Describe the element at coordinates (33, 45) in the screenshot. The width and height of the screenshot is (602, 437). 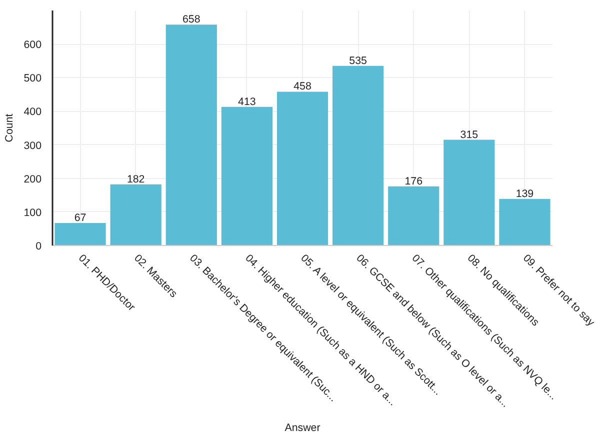
I see `y-tick-label: 600` at that location.